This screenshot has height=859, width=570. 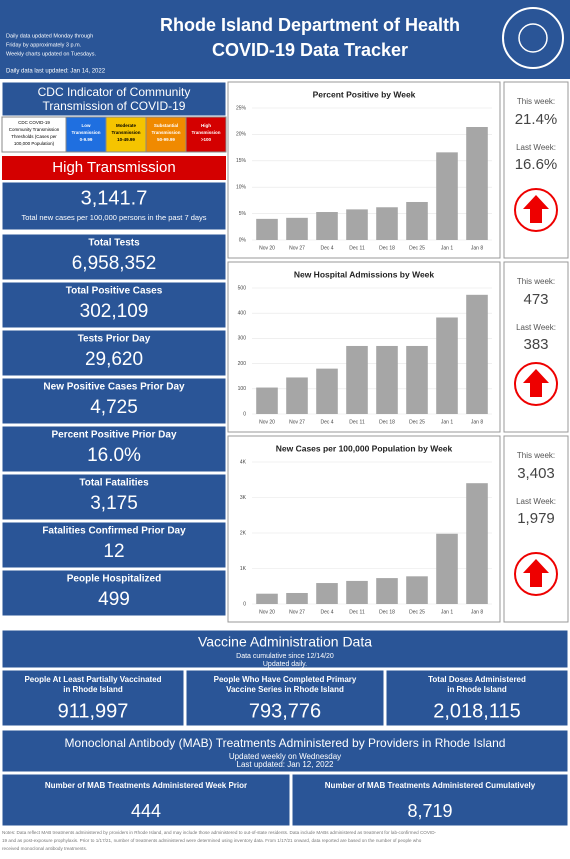 What do you see at coordinates (417, 422) in the screenshot?
I see `x-tick-label: Dec 25` at bounding box center [417, 422].